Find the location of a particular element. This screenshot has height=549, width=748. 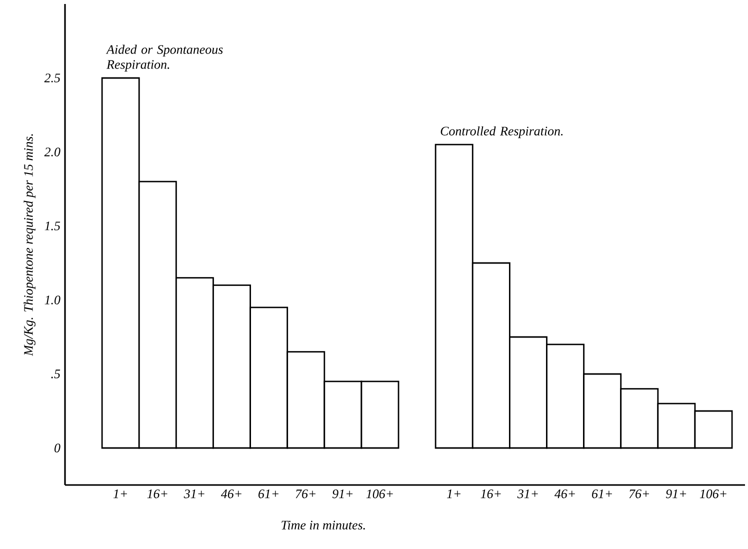

series-label: Controlled Respiration. is located at coordinates (501, 132).